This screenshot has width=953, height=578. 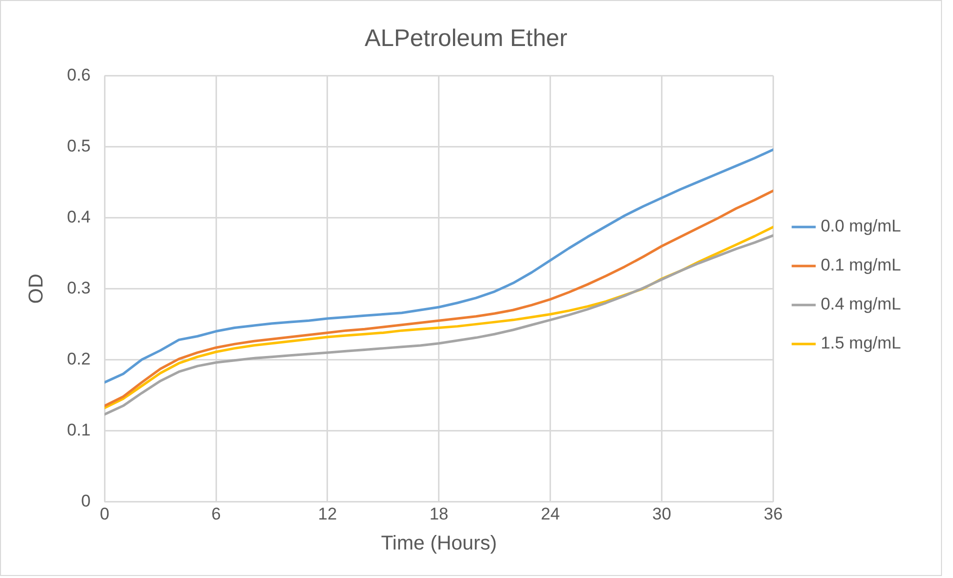 What do you see at coordinates (466, 38) in the screenshot?
I see `chart-title: ALPetroleum Ether` at bounding box center [466, 38].